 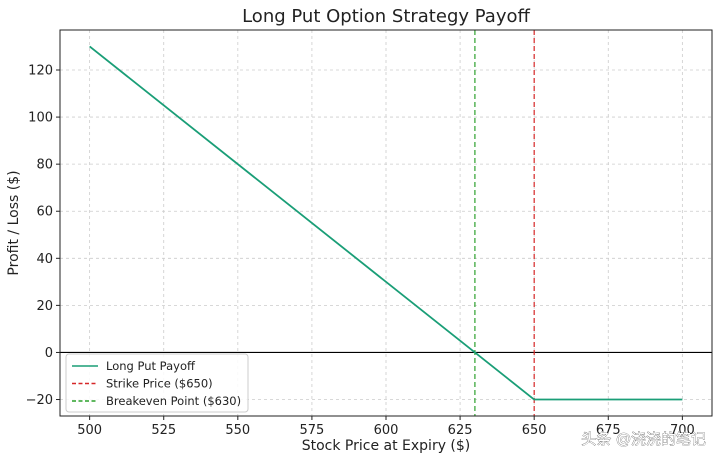 What do you see at coordinates (643, 439) in the screenshot?
I see `watermark-text: 头条 @浇浇的笔记` at bounding box center [643, 439].